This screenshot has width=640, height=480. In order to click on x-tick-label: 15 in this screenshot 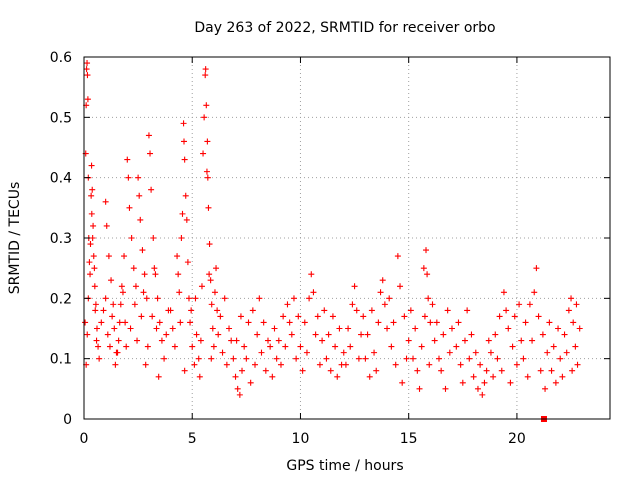, I will do `click(409, 439)`.